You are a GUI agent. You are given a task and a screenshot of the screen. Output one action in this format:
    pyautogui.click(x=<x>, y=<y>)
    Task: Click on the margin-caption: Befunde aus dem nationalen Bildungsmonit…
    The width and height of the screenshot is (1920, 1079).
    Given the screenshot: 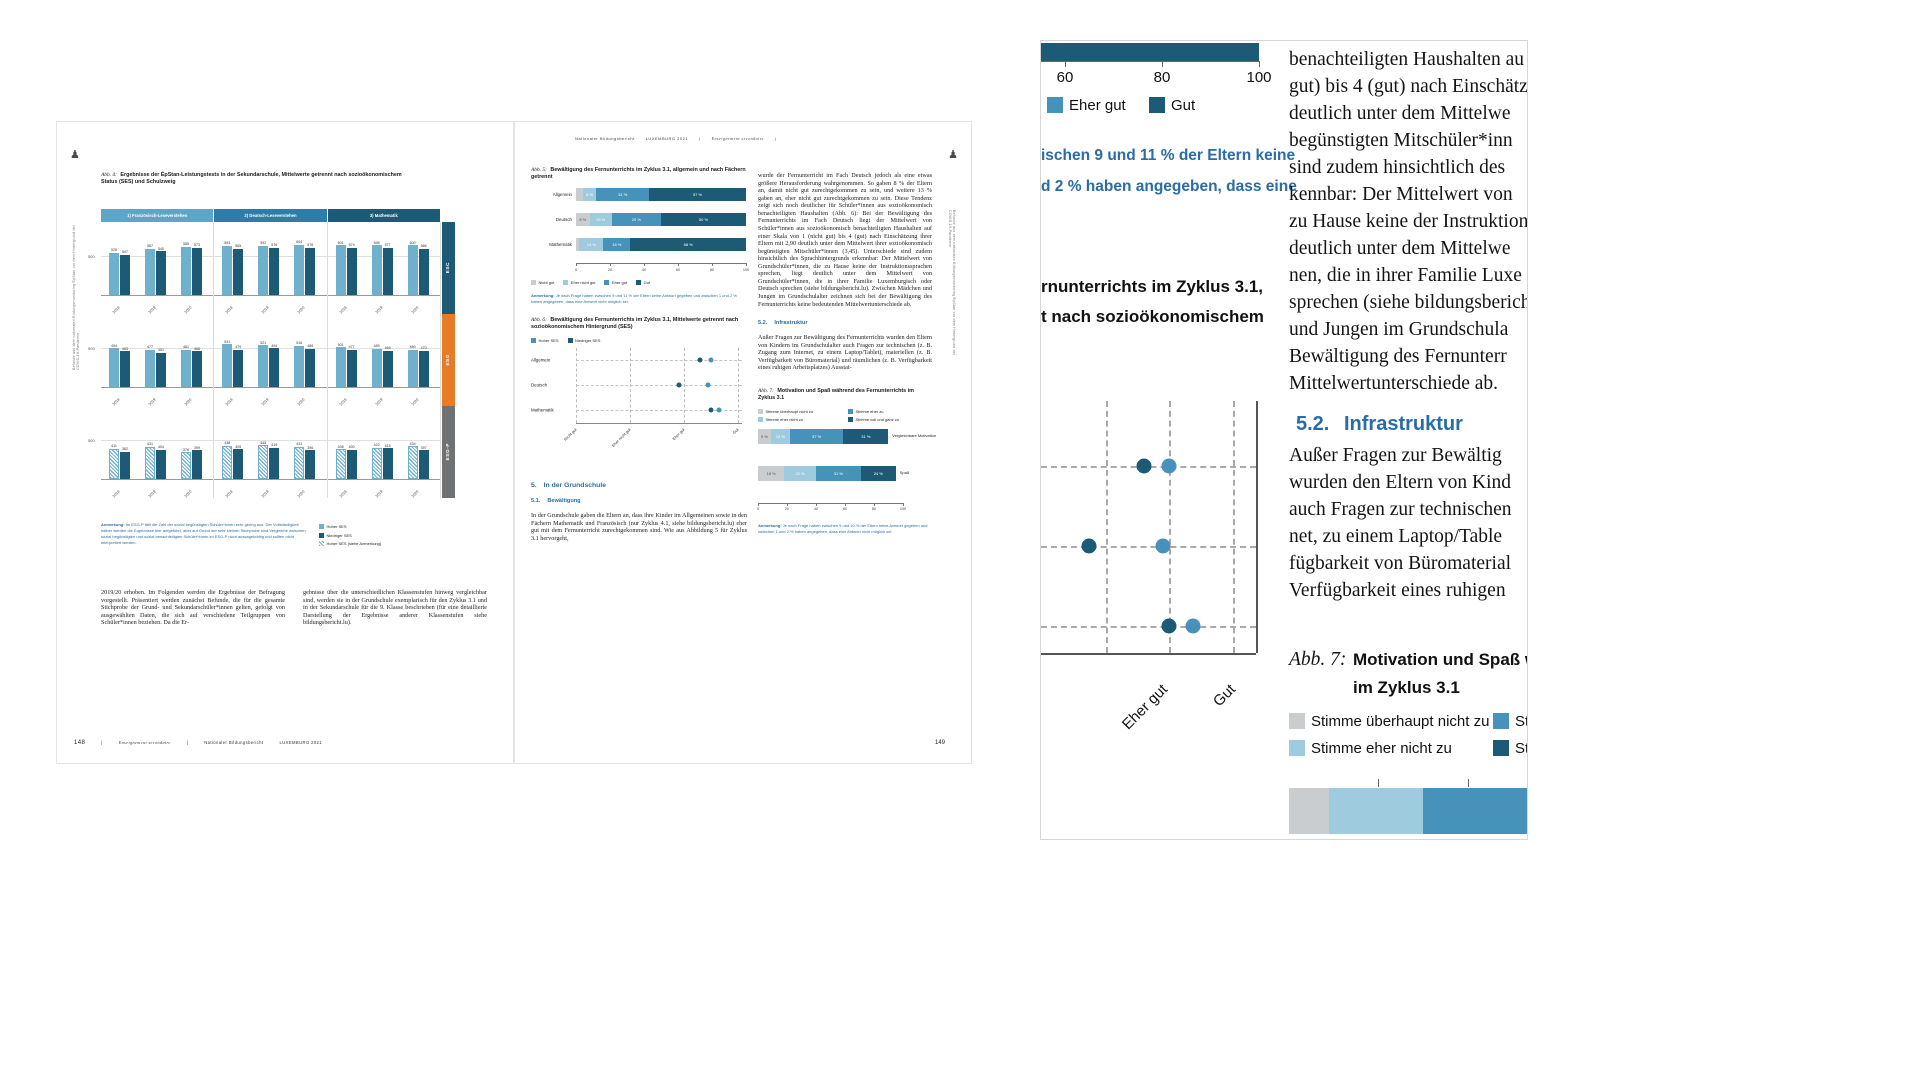 What is the action you would take?
    pyautogui.click(x=76, y=297)
    